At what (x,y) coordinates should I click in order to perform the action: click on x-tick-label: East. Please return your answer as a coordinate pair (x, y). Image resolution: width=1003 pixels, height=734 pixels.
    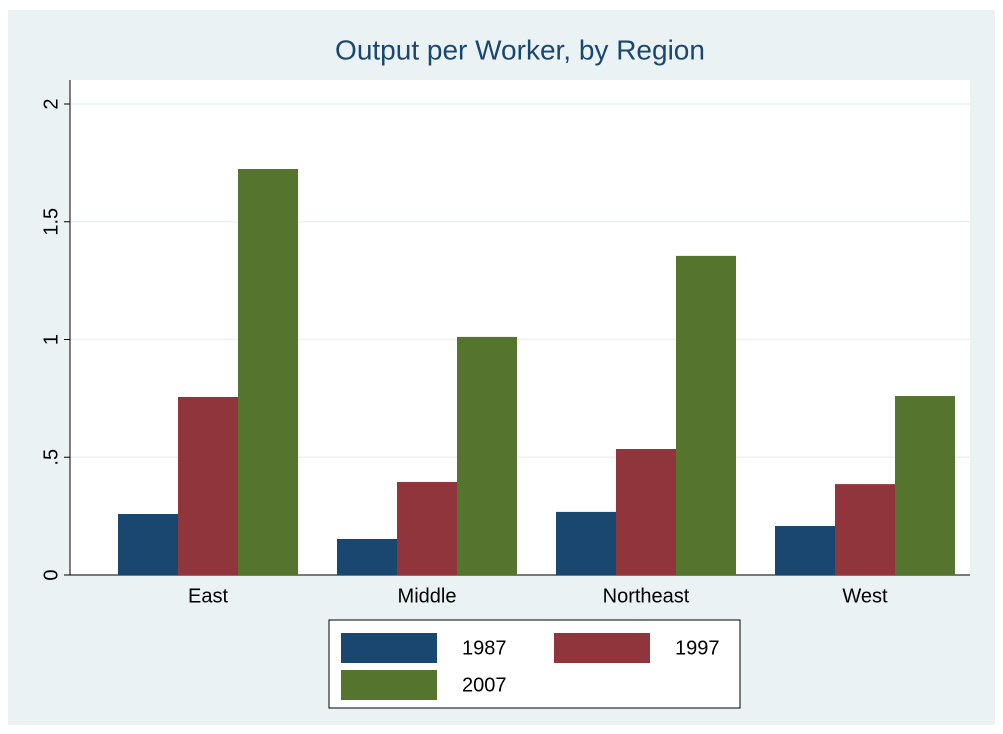
    Looking at the image, I should click on (208, 596).